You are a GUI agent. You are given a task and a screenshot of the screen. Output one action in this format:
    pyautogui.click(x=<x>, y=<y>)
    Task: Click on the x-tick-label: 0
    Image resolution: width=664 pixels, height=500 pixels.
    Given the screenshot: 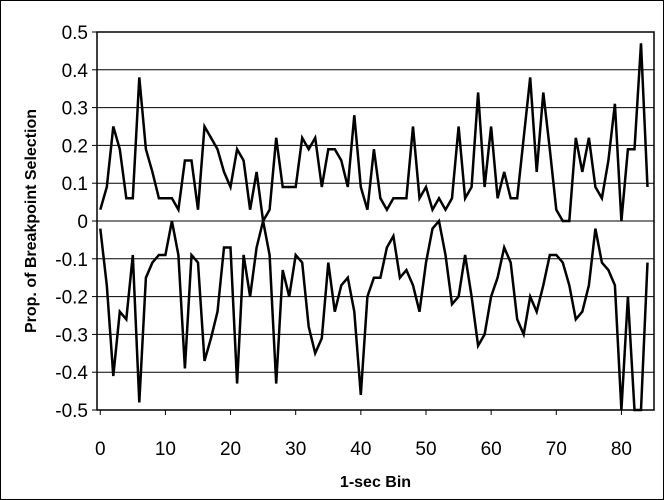 What is the action you would take?
    pyautogui.click(x=100, y=449)
    